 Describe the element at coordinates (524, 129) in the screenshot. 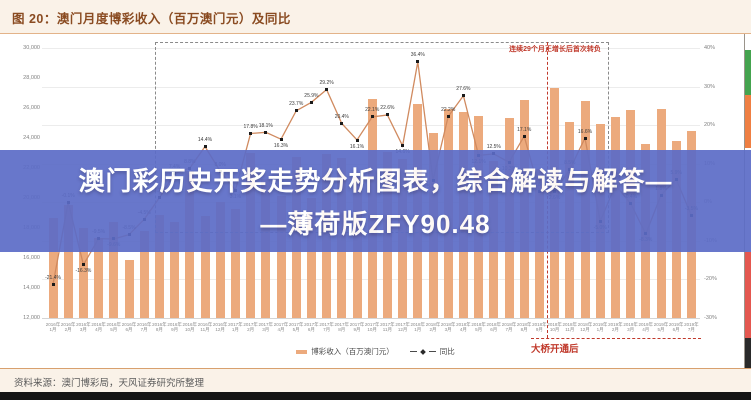

I see `yoy-point-label: 17.1%` at that location.